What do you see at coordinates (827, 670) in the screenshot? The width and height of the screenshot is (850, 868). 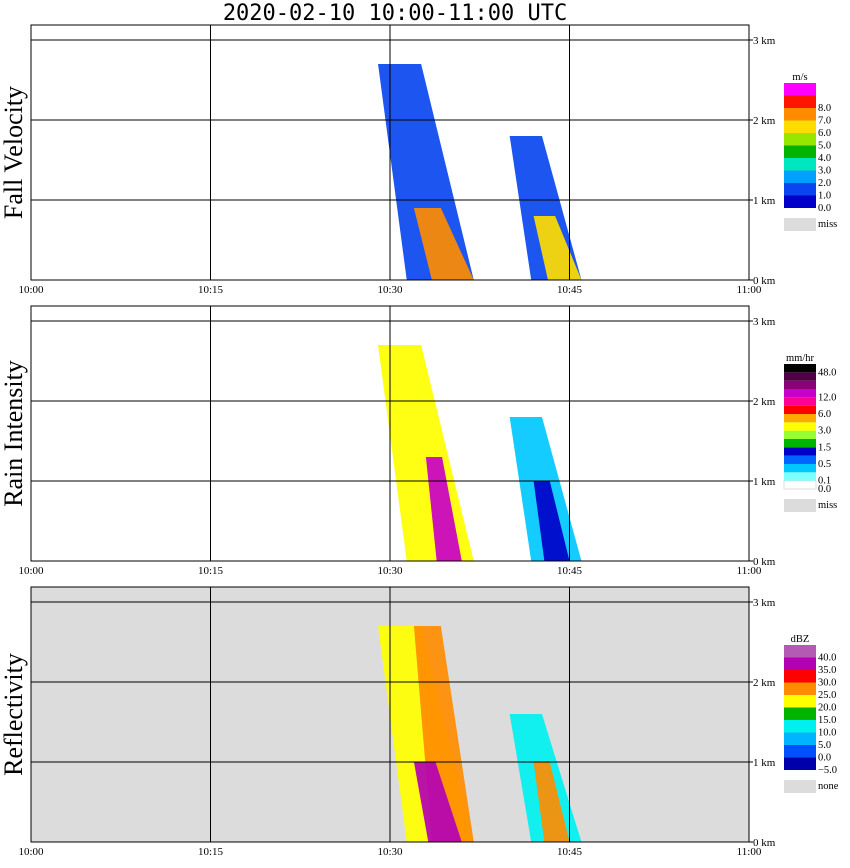 I see `colorbar-label: 35.0` at bounding box center [827, 670].